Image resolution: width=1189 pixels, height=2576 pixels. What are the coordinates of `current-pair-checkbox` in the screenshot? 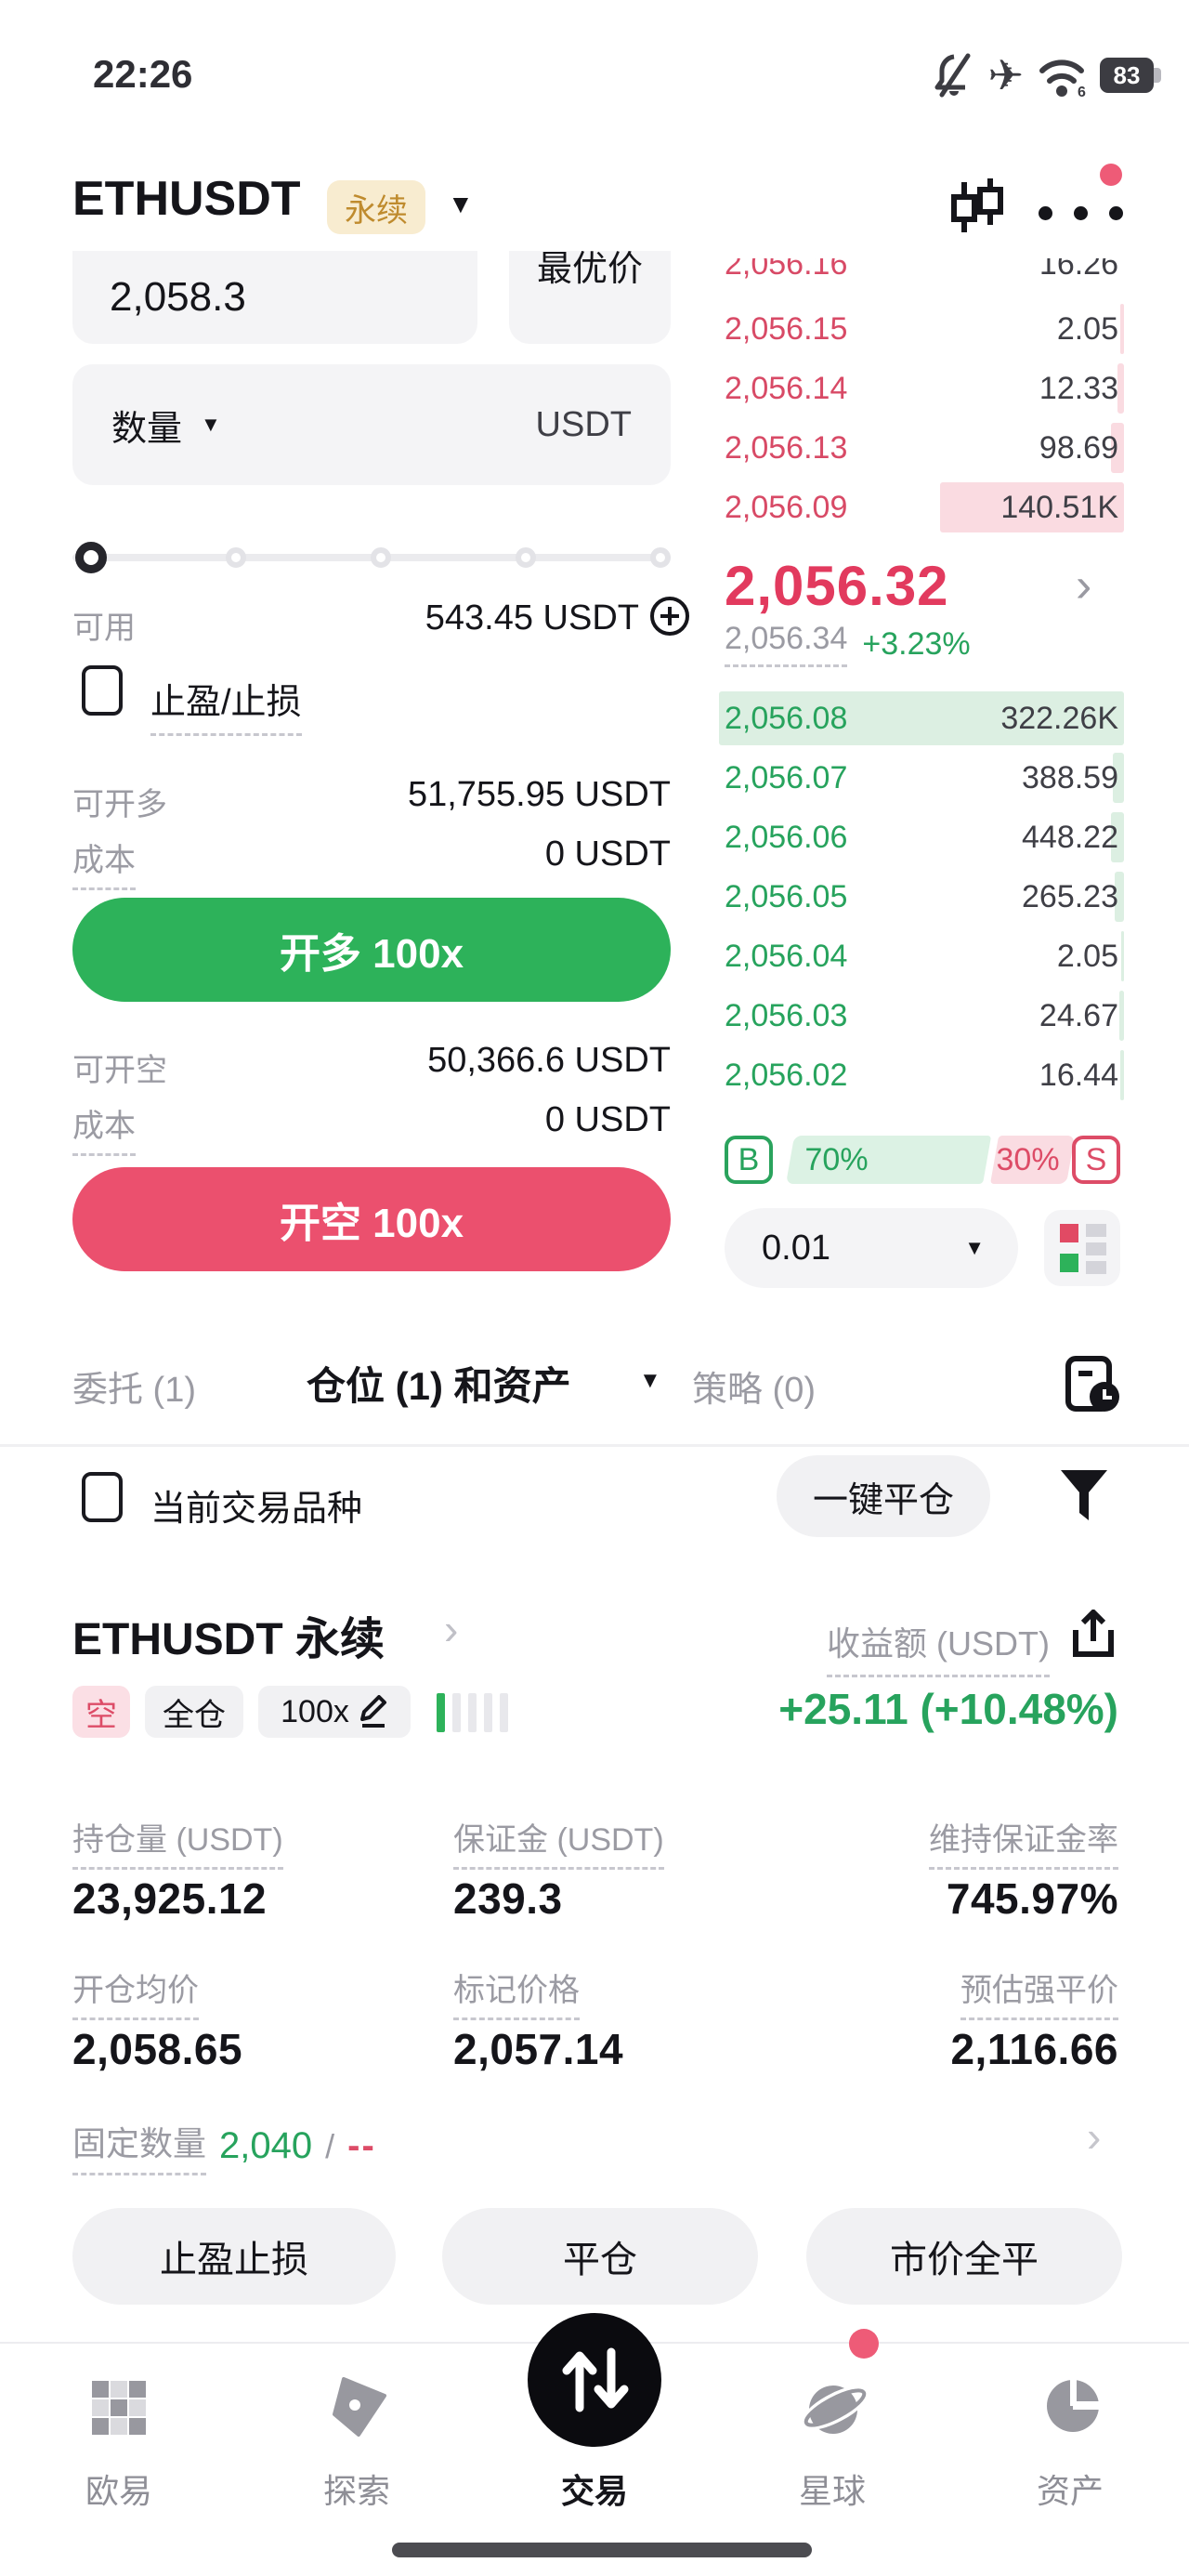 It's located at (103, 1497).